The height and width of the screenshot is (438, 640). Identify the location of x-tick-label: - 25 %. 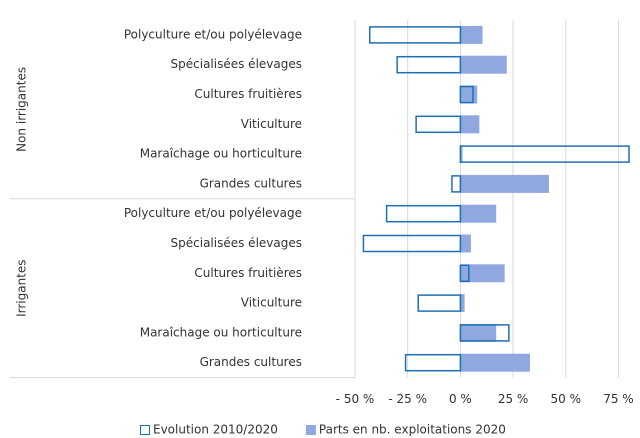
(407, 399).